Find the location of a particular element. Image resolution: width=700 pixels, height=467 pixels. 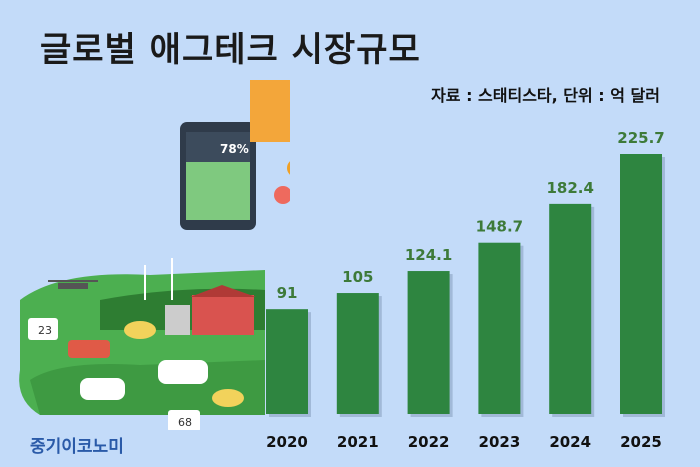

bar-2024 is located at coordinates (570, 308).